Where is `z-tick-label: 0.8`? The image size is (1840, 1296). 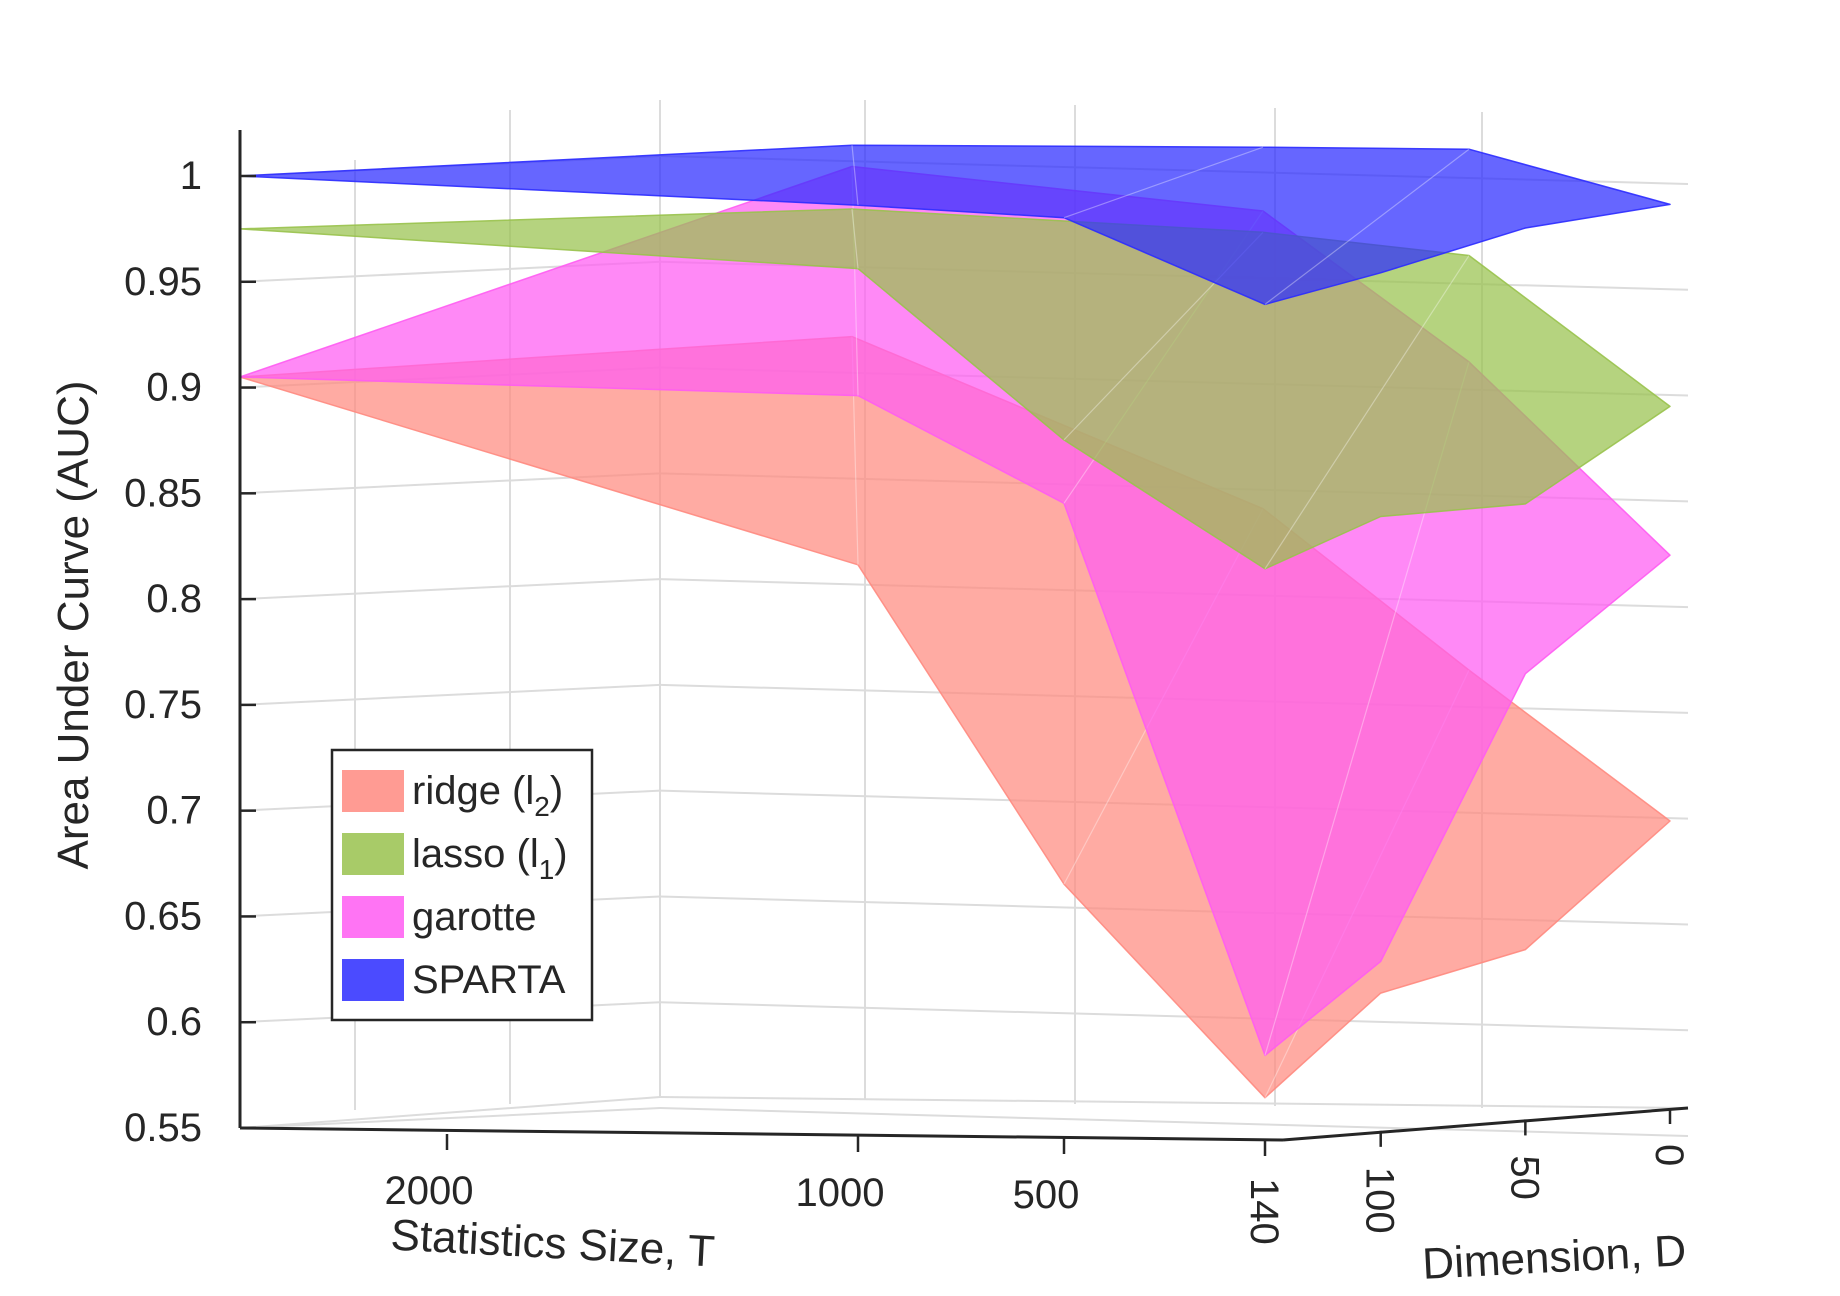 z-tick-label: 0.8 is located at coordinates (174, 599).